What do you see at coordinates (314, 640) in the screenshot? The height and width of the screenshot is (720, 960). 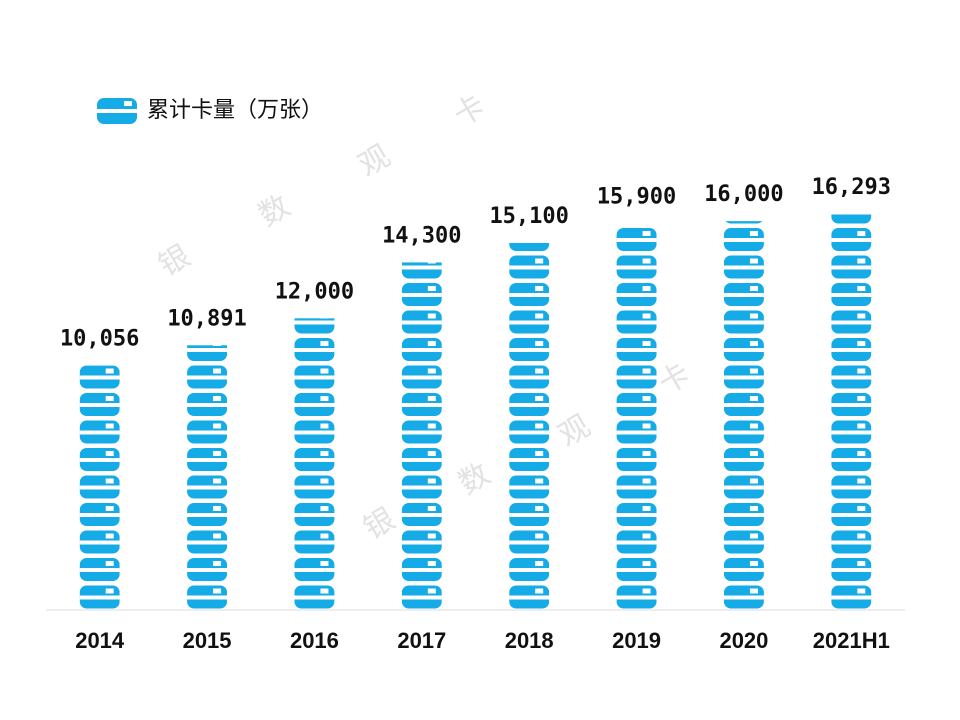 I see `x-tick-label: 2016` at bounding box center [314, 640].